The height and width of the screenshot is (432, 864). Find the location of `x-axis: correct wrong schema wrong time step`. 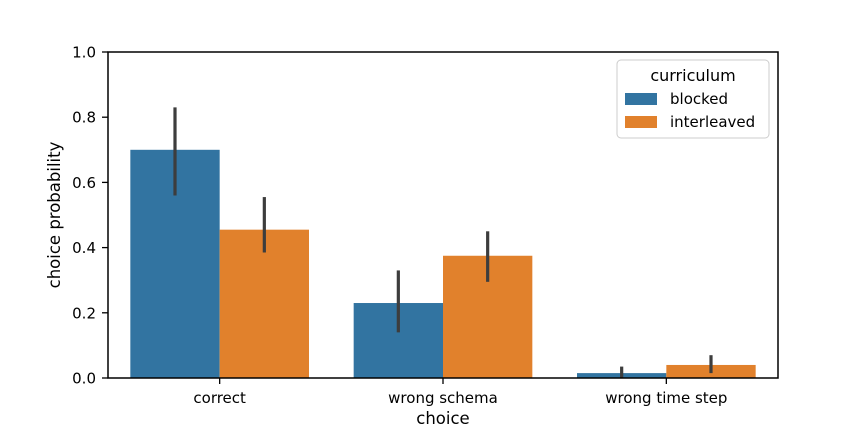

x-axis: correct wrong schema wrong time step is located at coordinates (460, 392).